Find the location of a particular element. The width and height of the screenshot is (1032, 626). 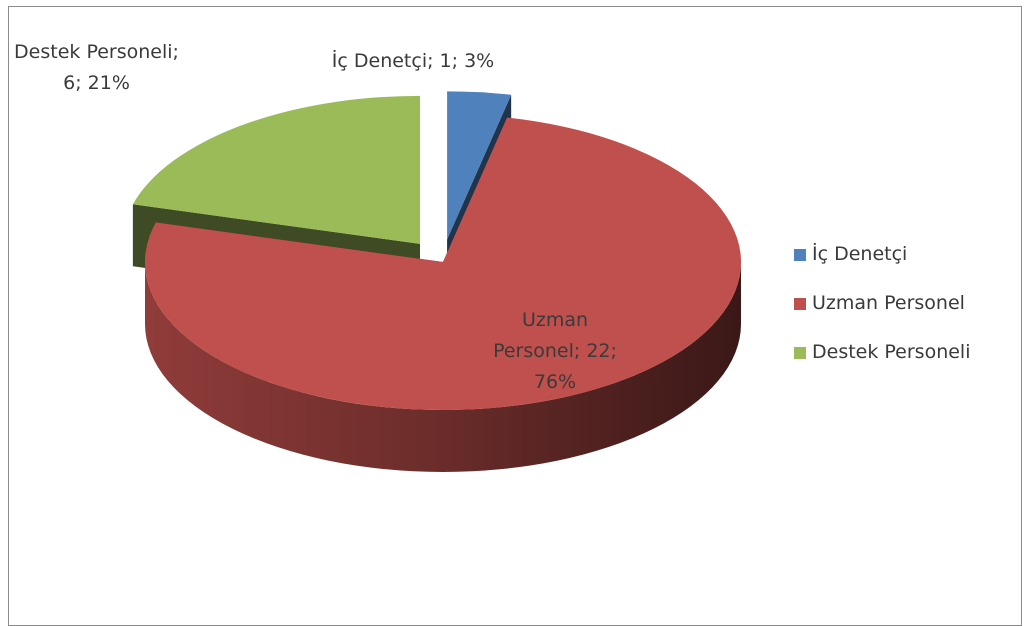

legend-label: Uzman Personel is located at coordinates (888, 303).